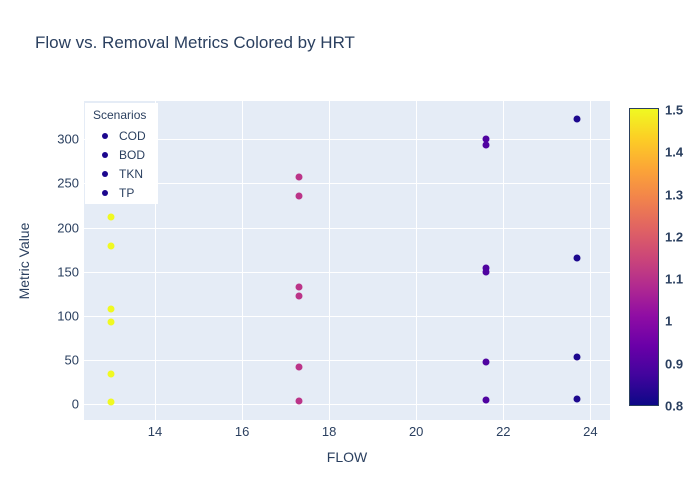 The image size is (700, 500). I want to click on y-tick-label: 100, so click(68, 316).